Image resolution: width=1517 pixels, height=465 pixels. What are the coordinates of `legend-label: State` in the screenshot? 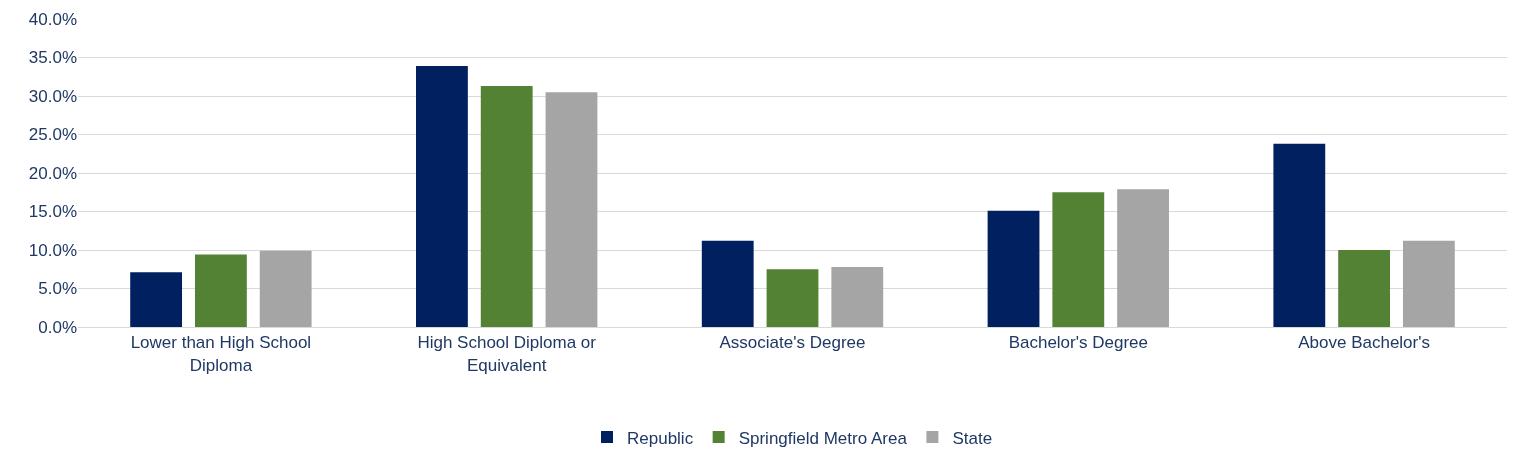 It's located at (972, 438).